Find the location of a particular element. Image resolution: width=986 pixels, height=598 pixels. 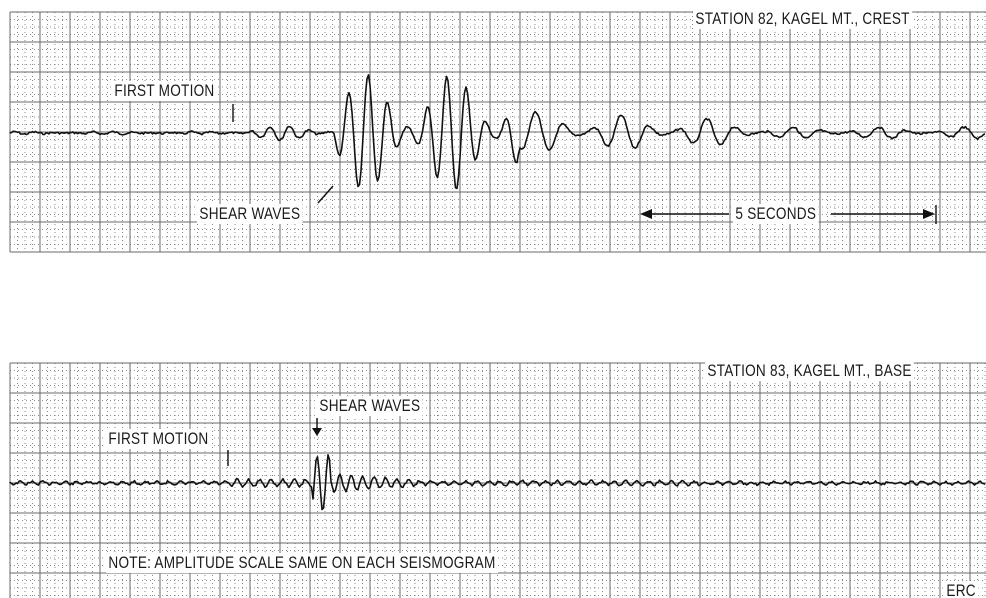

first-motion-label-83: FIRST MOTION is located at coordinates (158, 439).